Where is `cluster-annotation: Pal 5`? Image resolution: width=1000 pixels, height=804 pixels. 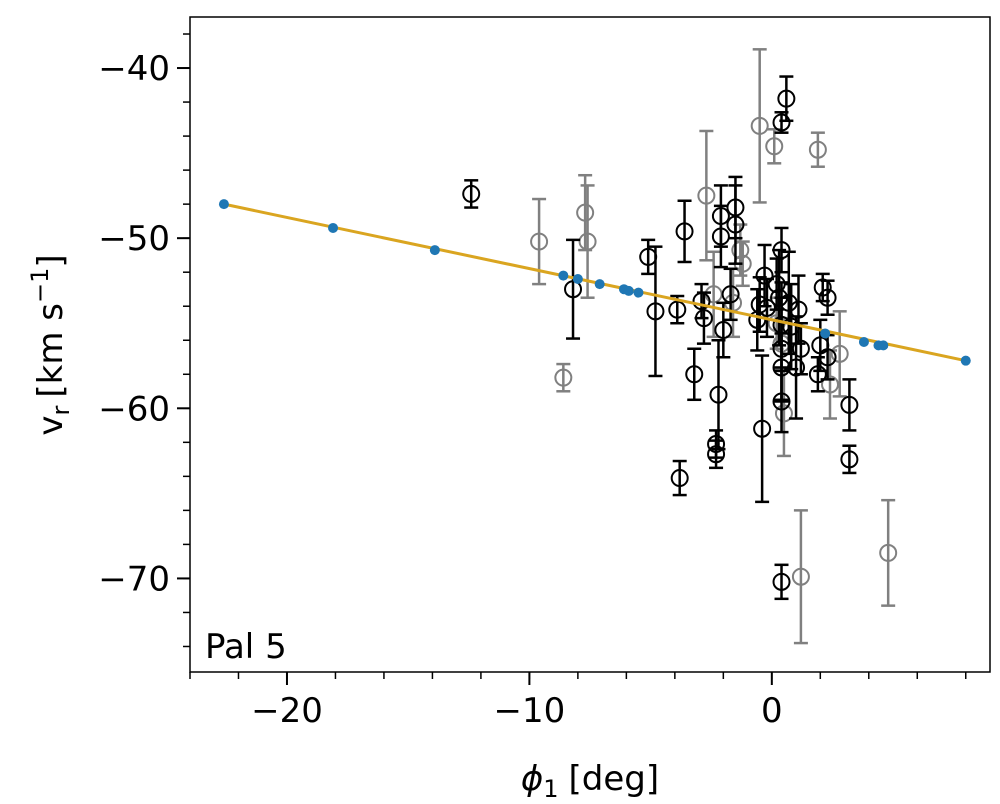 cluster-annotation: Pal 5 is located at coordinates (246, 647).